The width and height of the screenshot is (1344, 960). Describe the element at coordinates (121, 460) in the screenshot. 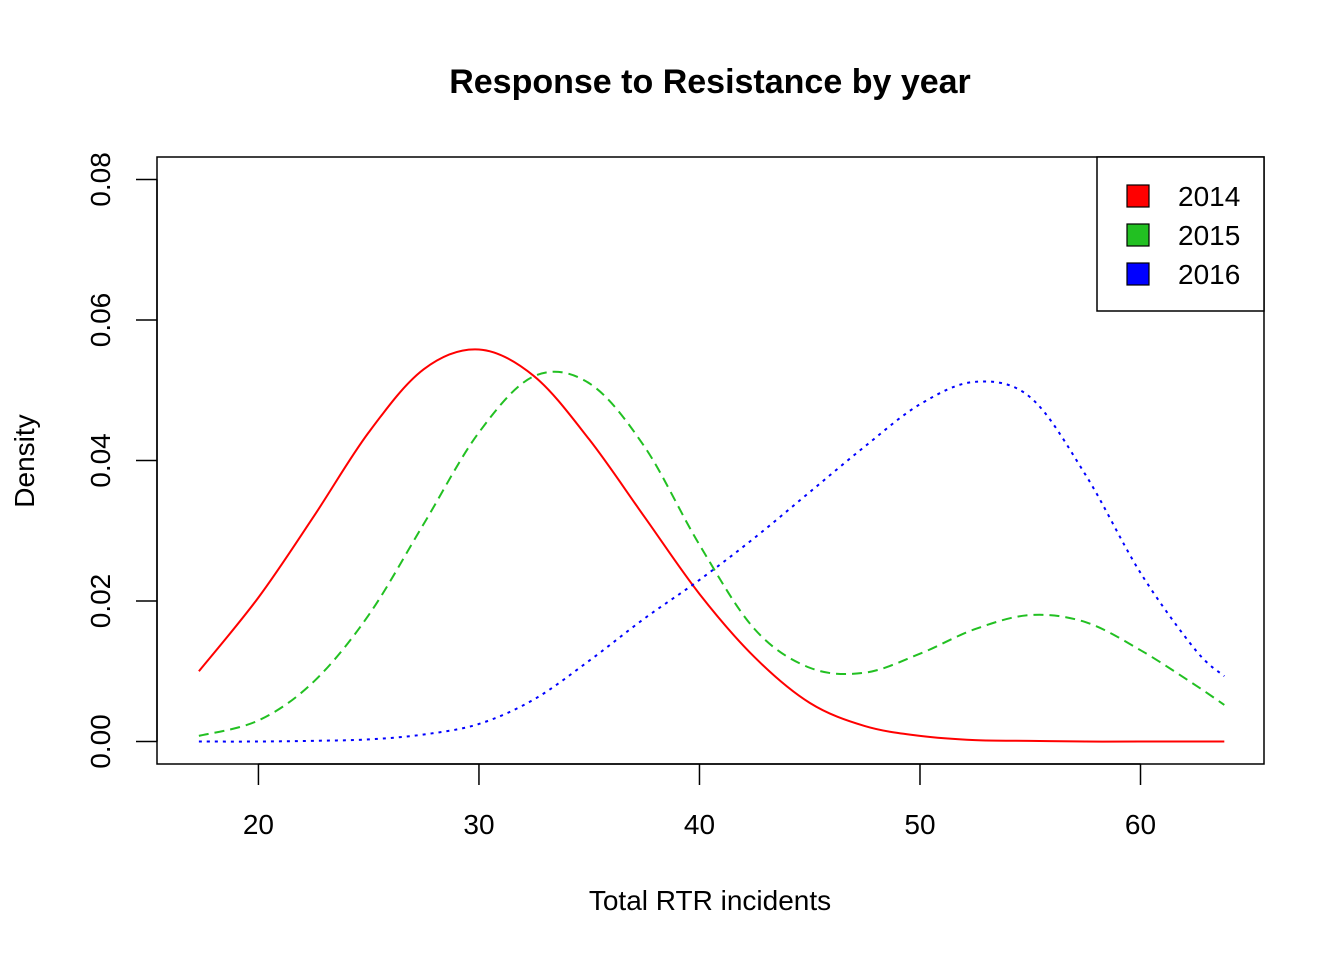

I see `y-axis: 0.00 0.02 0.04 0.06 0.08` at that location.